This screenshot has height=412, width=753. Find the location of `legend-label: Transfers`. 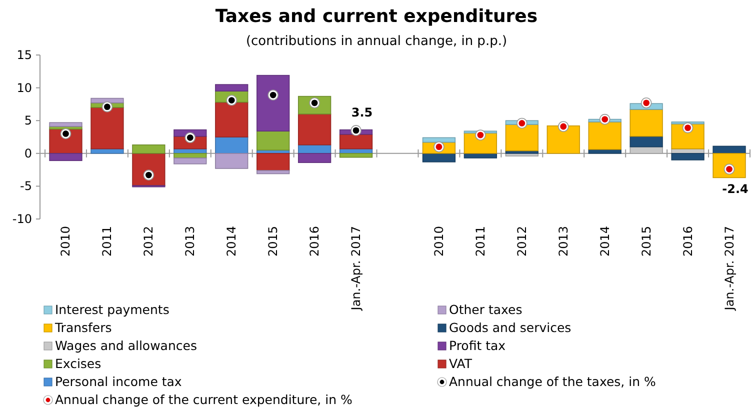

legend-label: Transfers is located at coordinates (83, 327).